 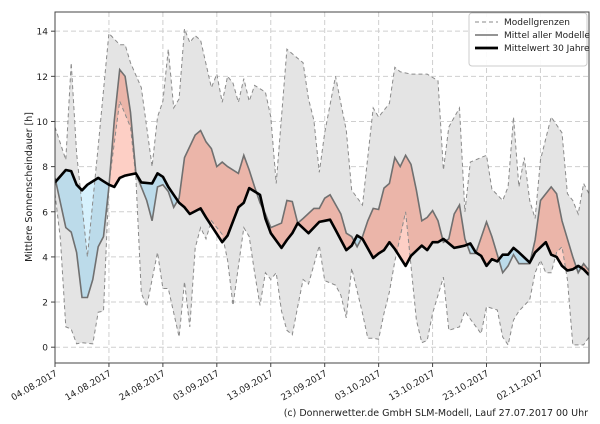 I want to click on x-tick-label: 03.09.2017, so click(x=197, y=386).